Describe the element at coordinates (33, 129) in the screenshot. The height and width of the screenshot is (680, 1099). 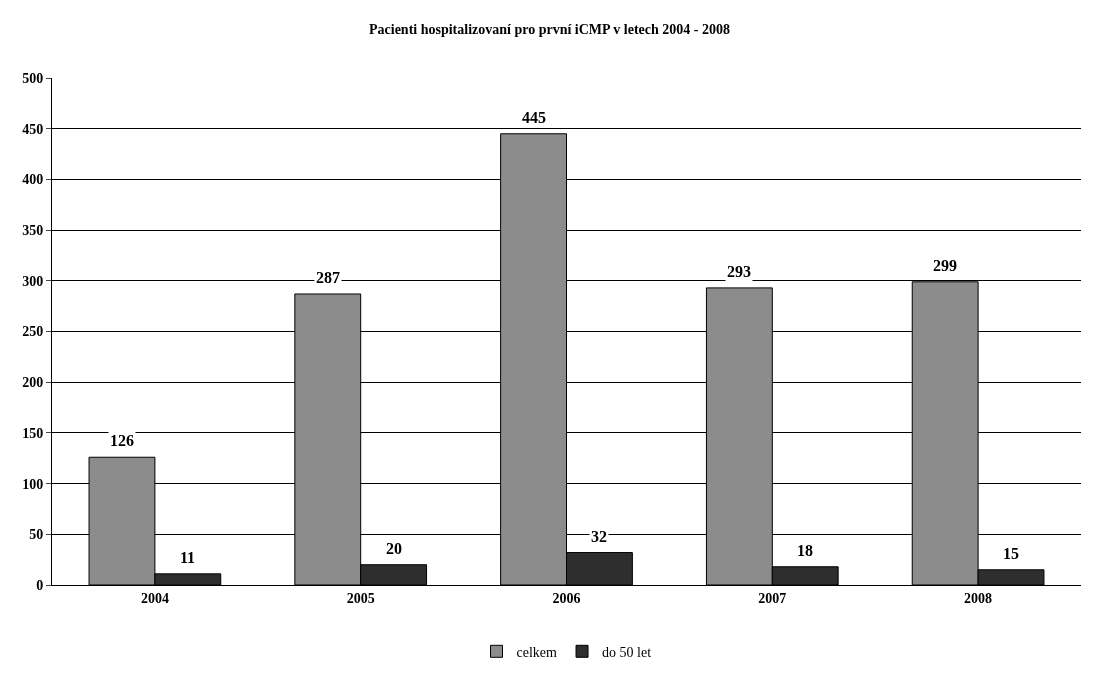
I see `y-tick-label: 450` at that location.